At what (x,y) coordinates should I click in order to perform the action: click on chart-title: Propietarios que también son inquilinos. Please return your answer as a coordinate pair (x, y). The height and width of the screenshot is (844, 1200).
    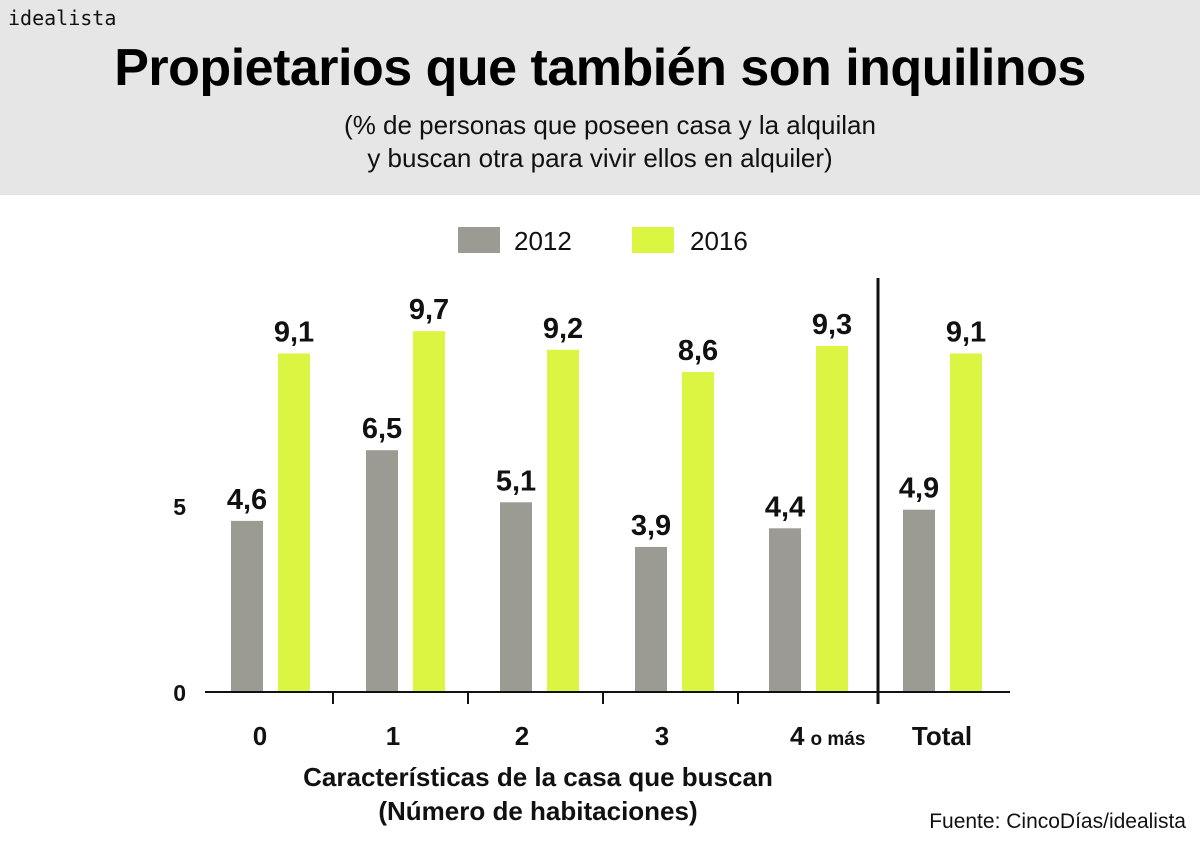
    Looking at the image, I should click on (600, 68).